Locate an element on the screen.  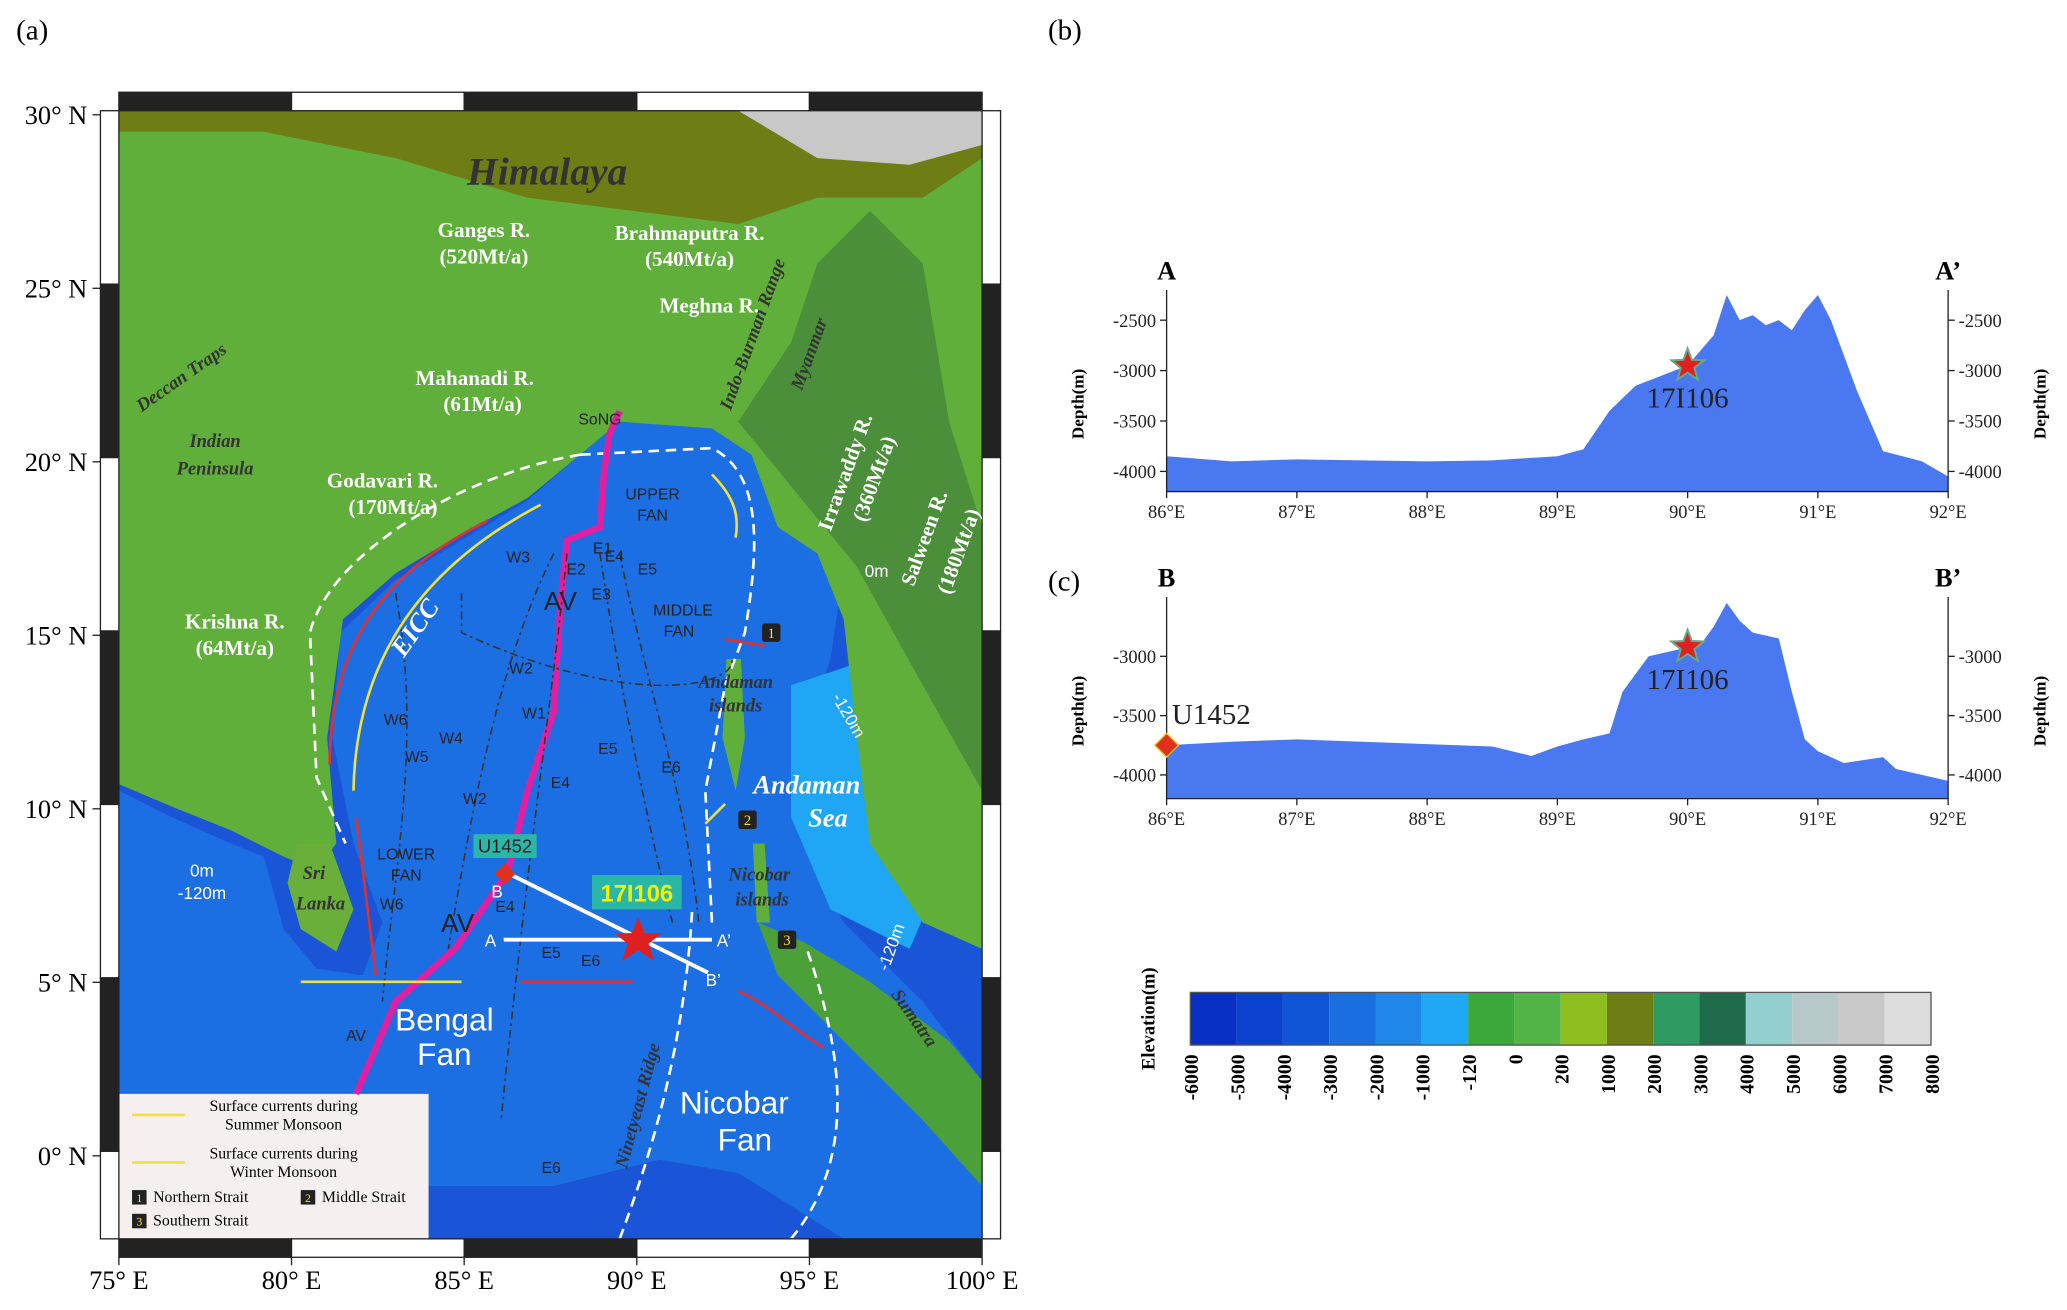
map-label: Indian is located at coordinates (214, 441).